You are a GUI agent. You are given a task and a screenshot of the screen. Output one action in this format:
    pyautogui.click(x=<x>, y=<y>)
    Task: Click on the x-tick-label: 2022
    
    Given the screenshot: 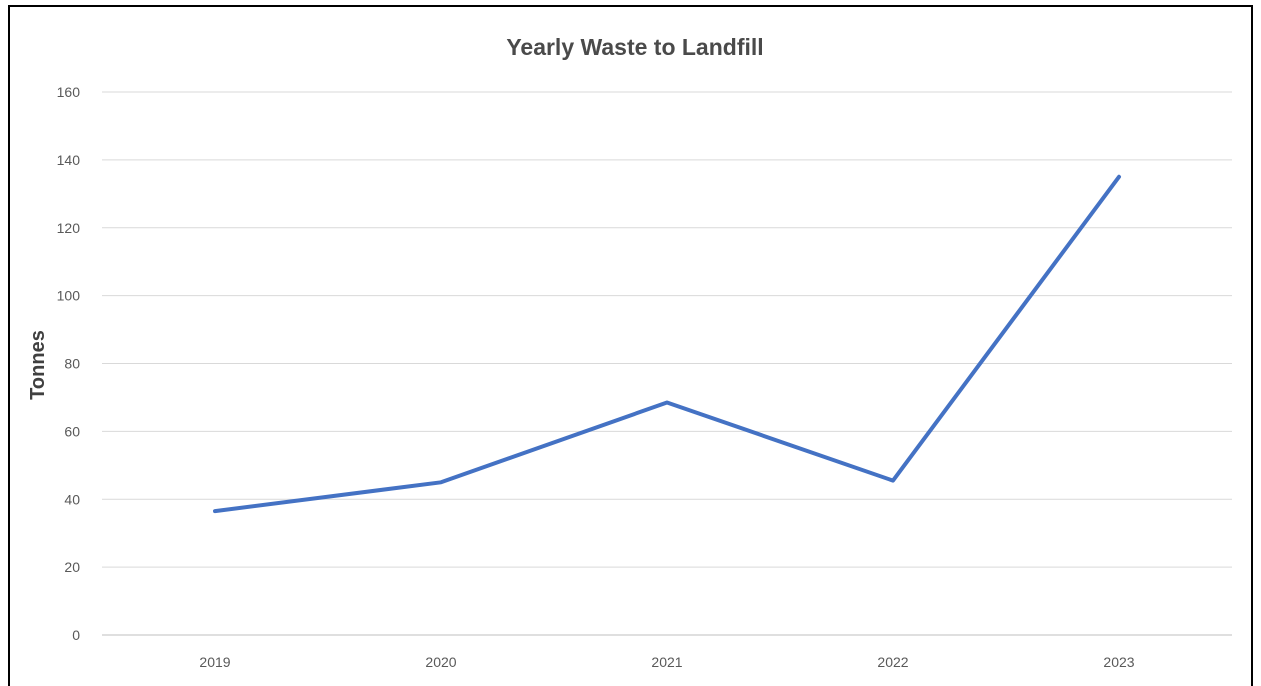 What is the action you would take?
    pyautogui.click(x=892, y=662)
    